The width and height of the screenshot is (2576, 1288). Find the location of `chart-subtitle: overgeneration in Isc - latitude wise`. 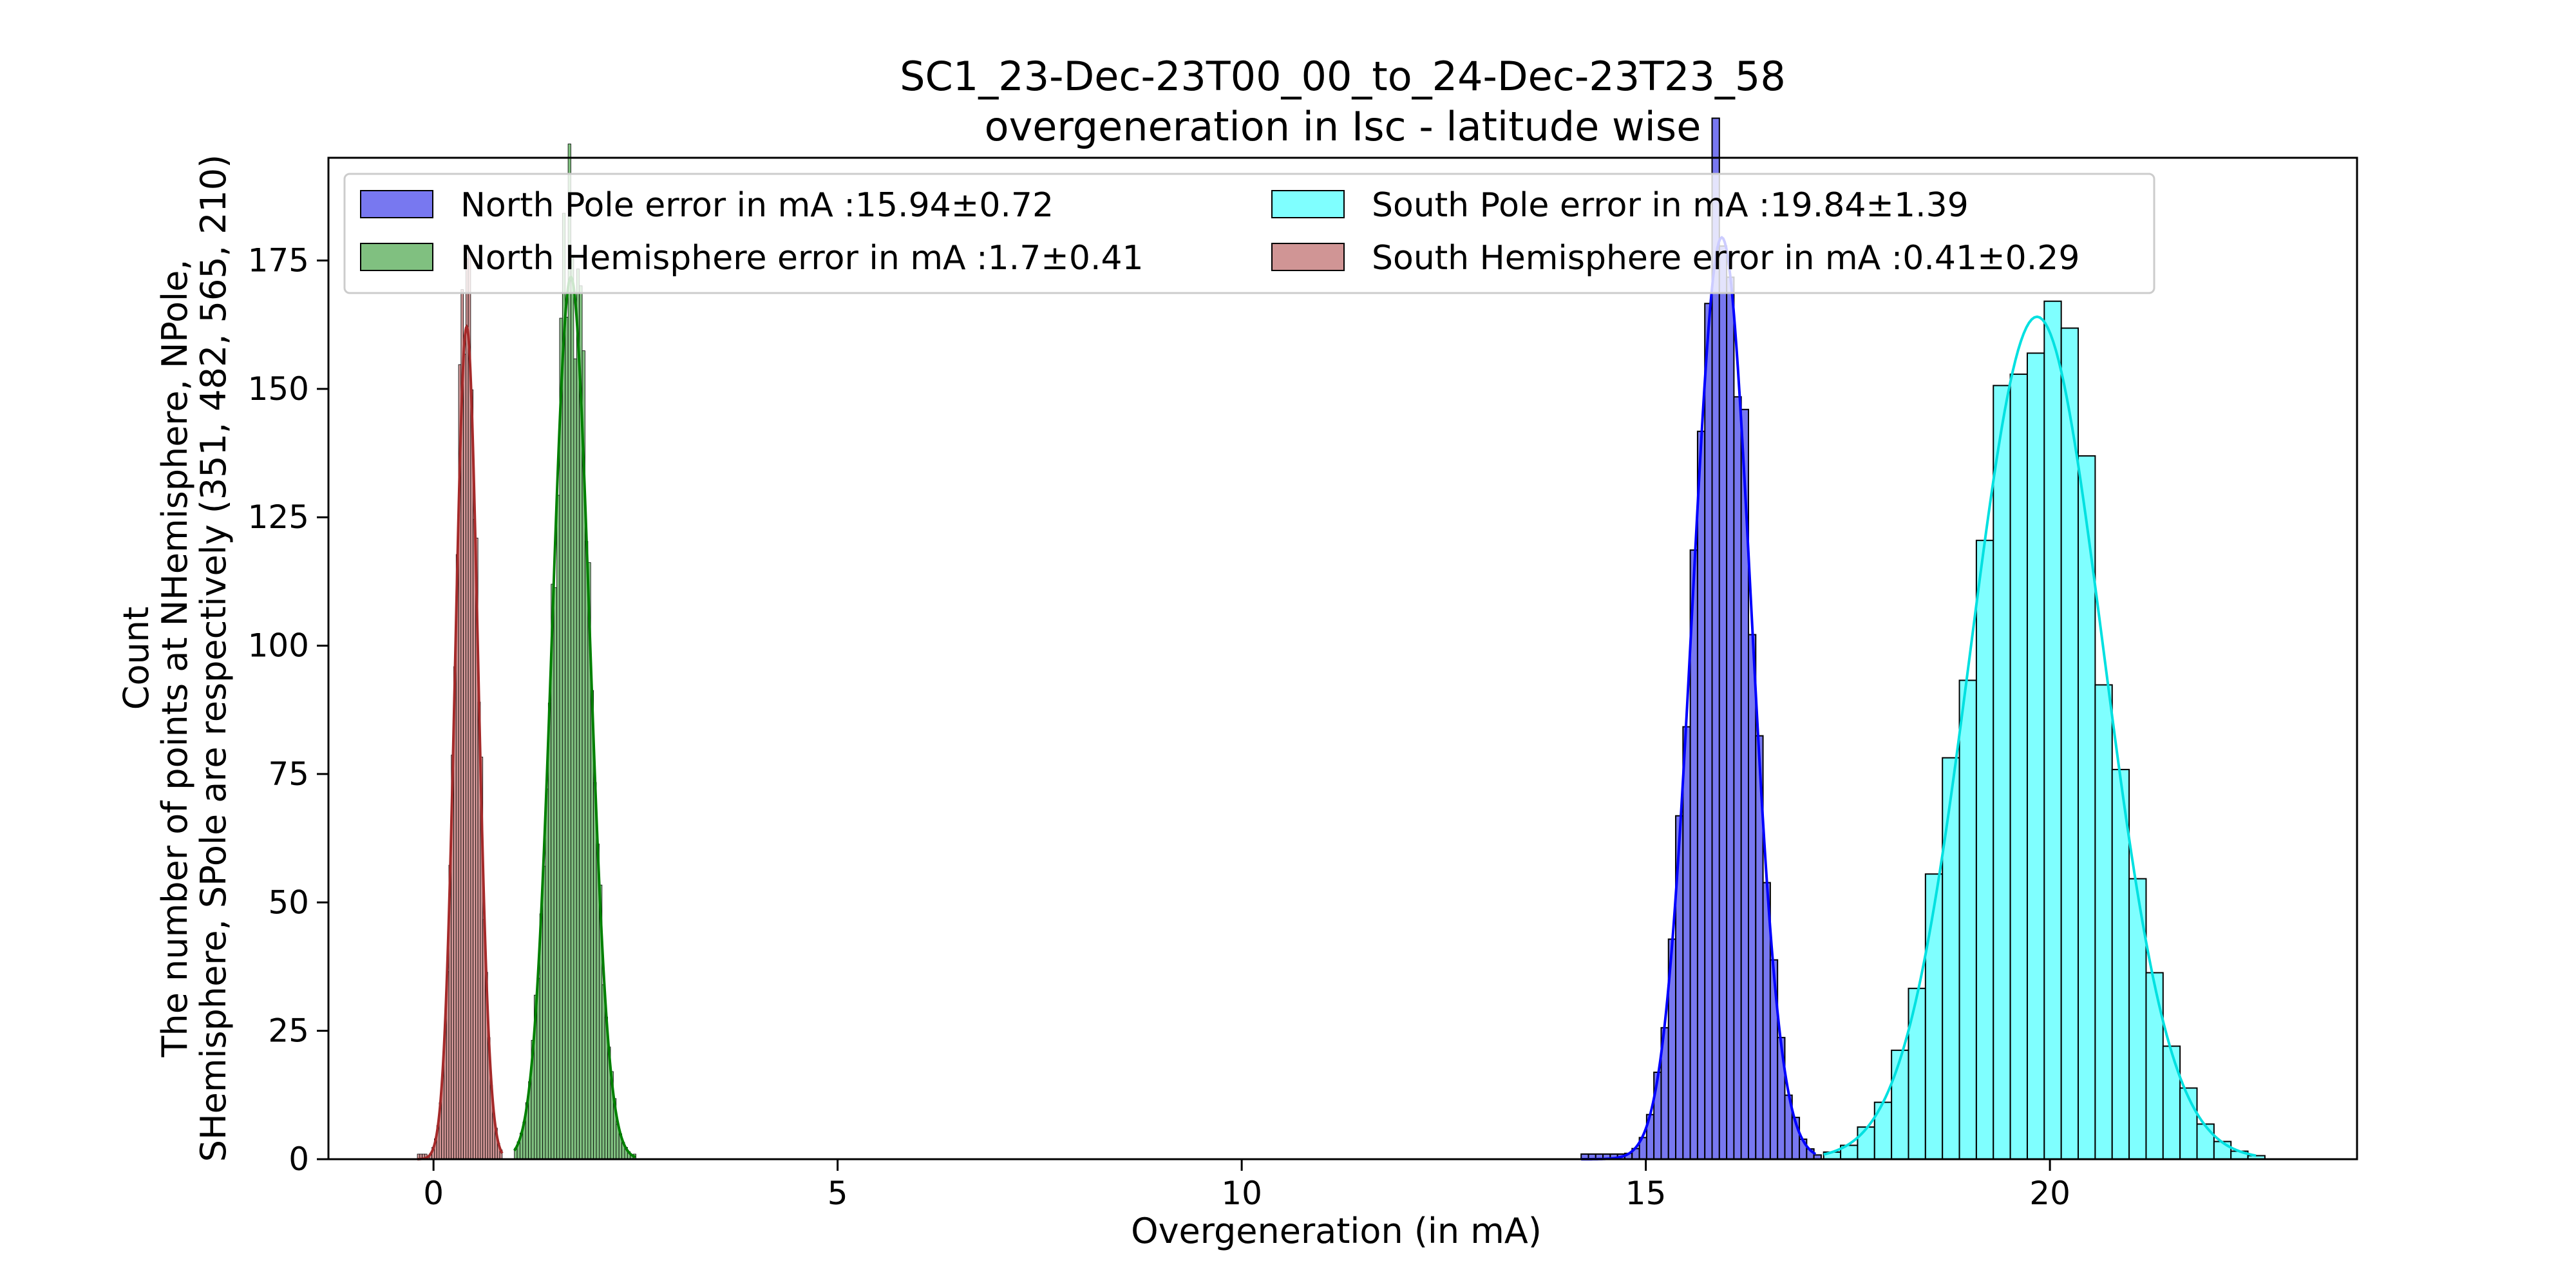

chart-subtitle: overgeneration in Isc - latitude wise is located at coordinates (1343, 127).